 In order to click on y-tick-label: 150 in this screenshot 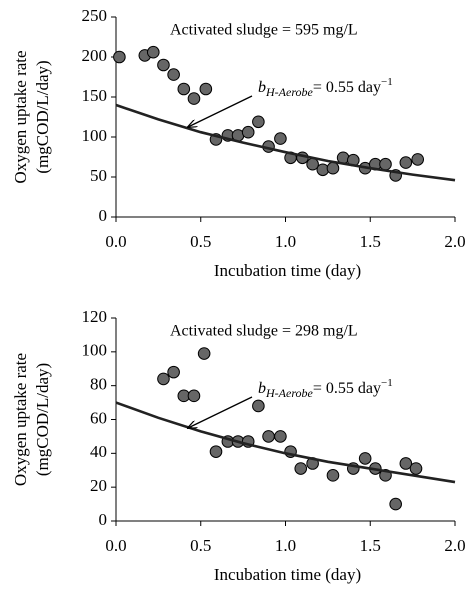, I will do `click(95, 95)`.